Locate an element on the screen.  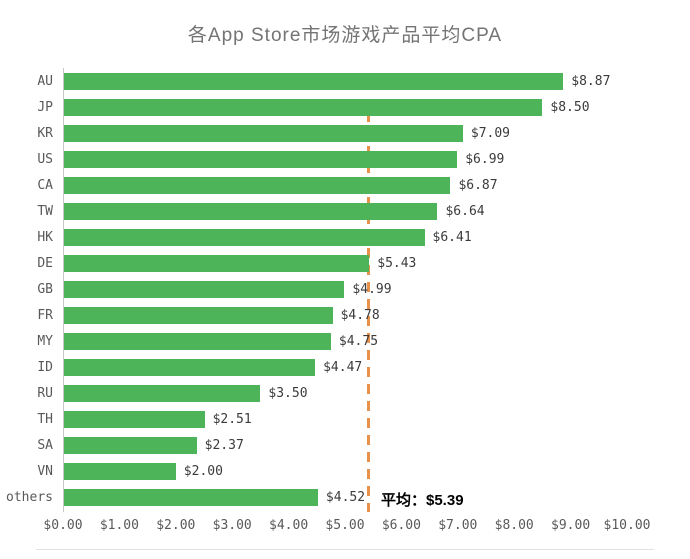
bar-row: others $4.52 is located at coordinates (345, 497).